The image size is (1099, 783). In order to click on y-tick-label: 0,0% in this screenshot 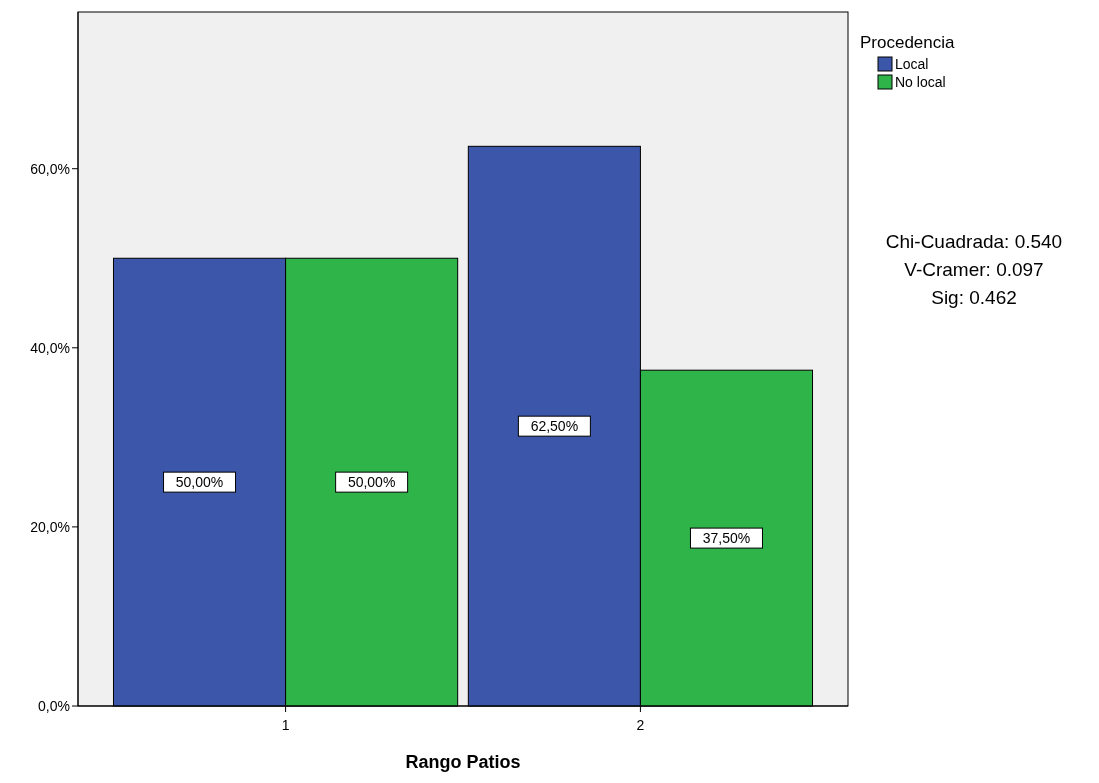, I will do `click(54, 706)`.